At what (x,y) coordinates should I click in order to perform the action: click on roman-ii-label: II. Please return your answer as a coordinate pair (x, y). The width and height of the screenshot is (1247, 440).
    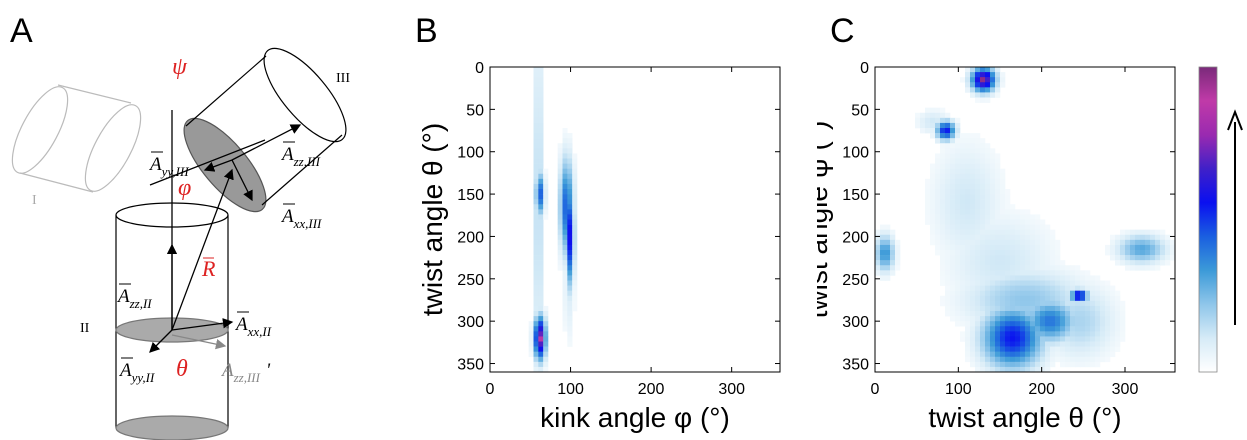
    Looking at the image, I should click on (85, 328).